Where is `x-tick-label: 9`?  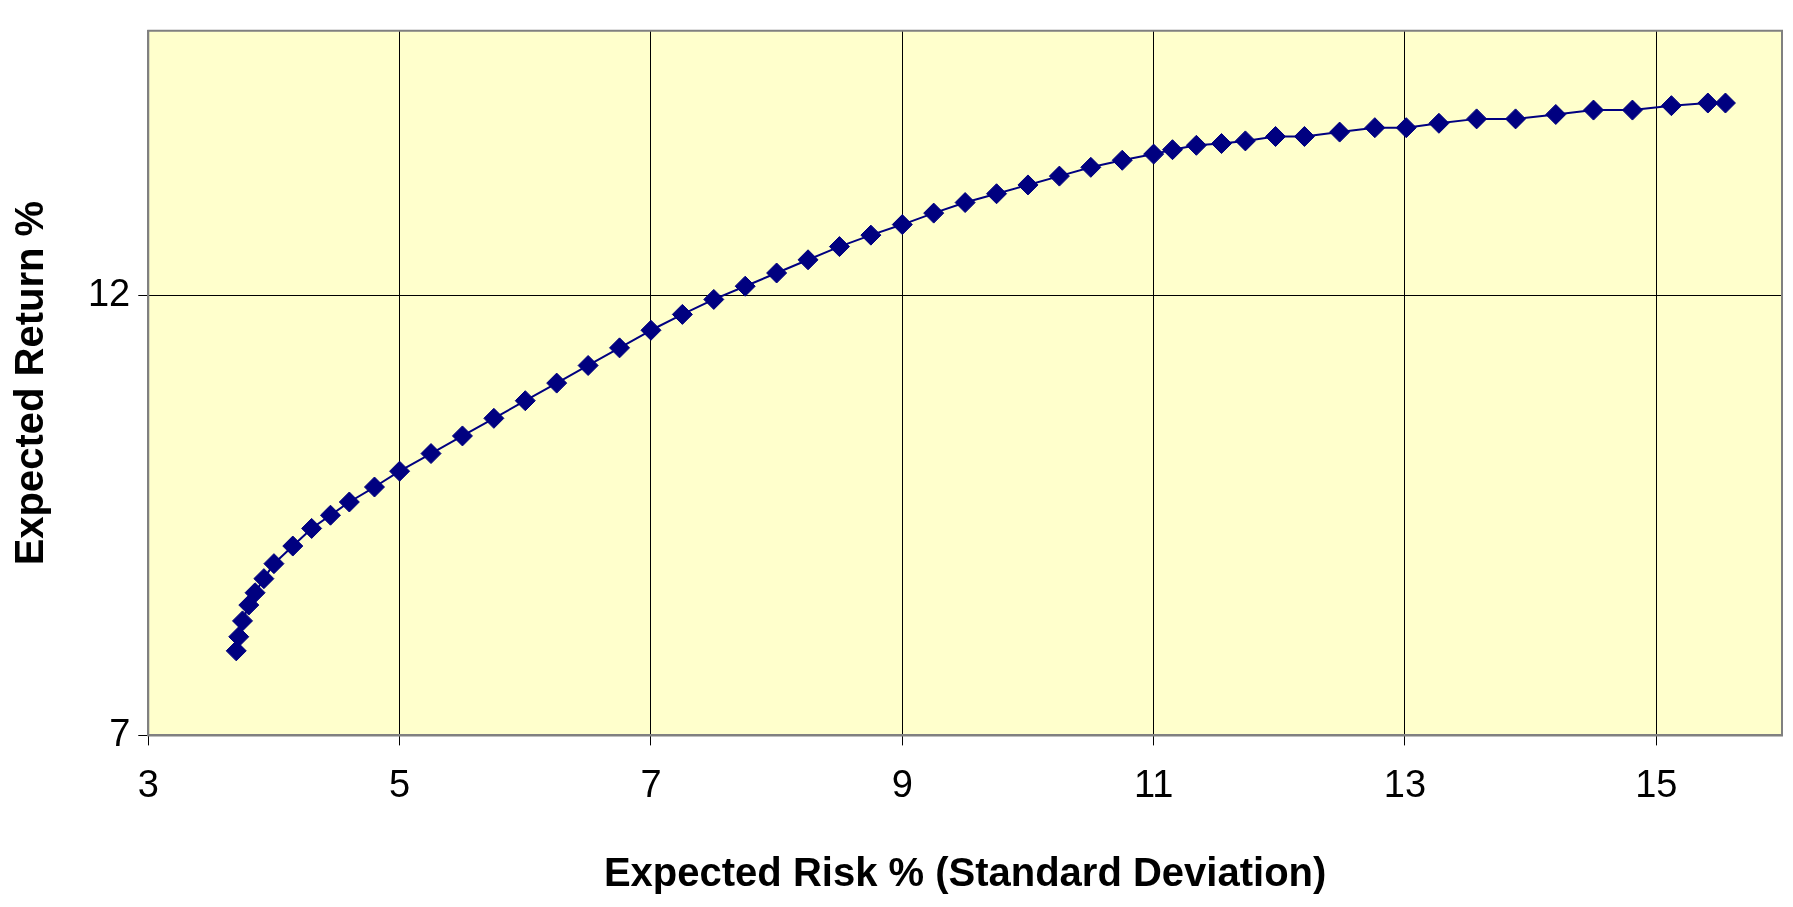 x-tick-label: 9 is located at coordinates (902, 783).